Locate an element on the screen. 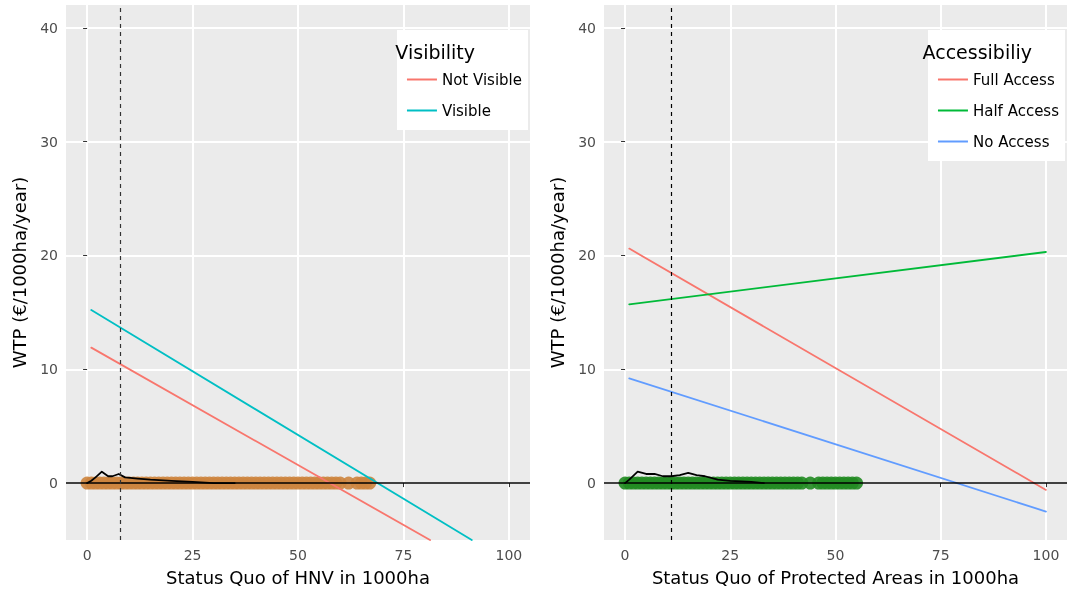 This screenshot has width=1070, height=599. legend-label: No Access is located at coordinates (1011, 141).